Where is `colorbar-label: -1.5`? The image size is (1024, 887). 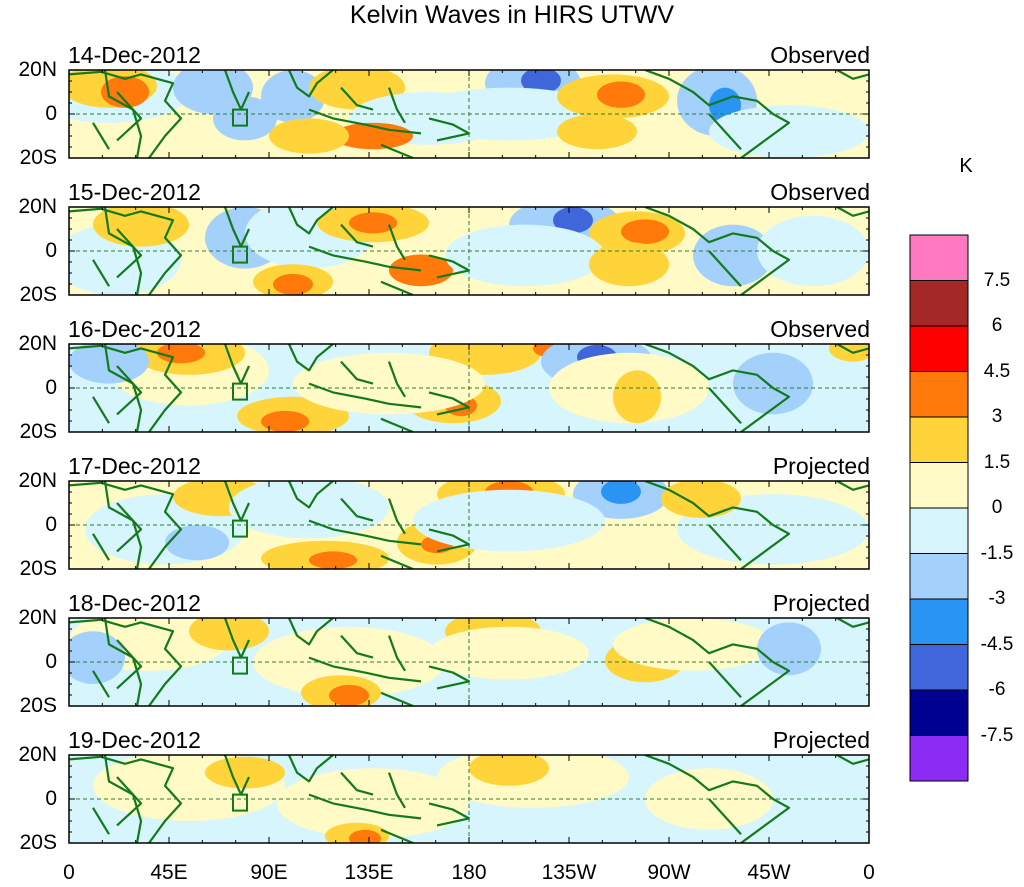
colorbar-label: -1.5 is located at coordinates (997, 553).